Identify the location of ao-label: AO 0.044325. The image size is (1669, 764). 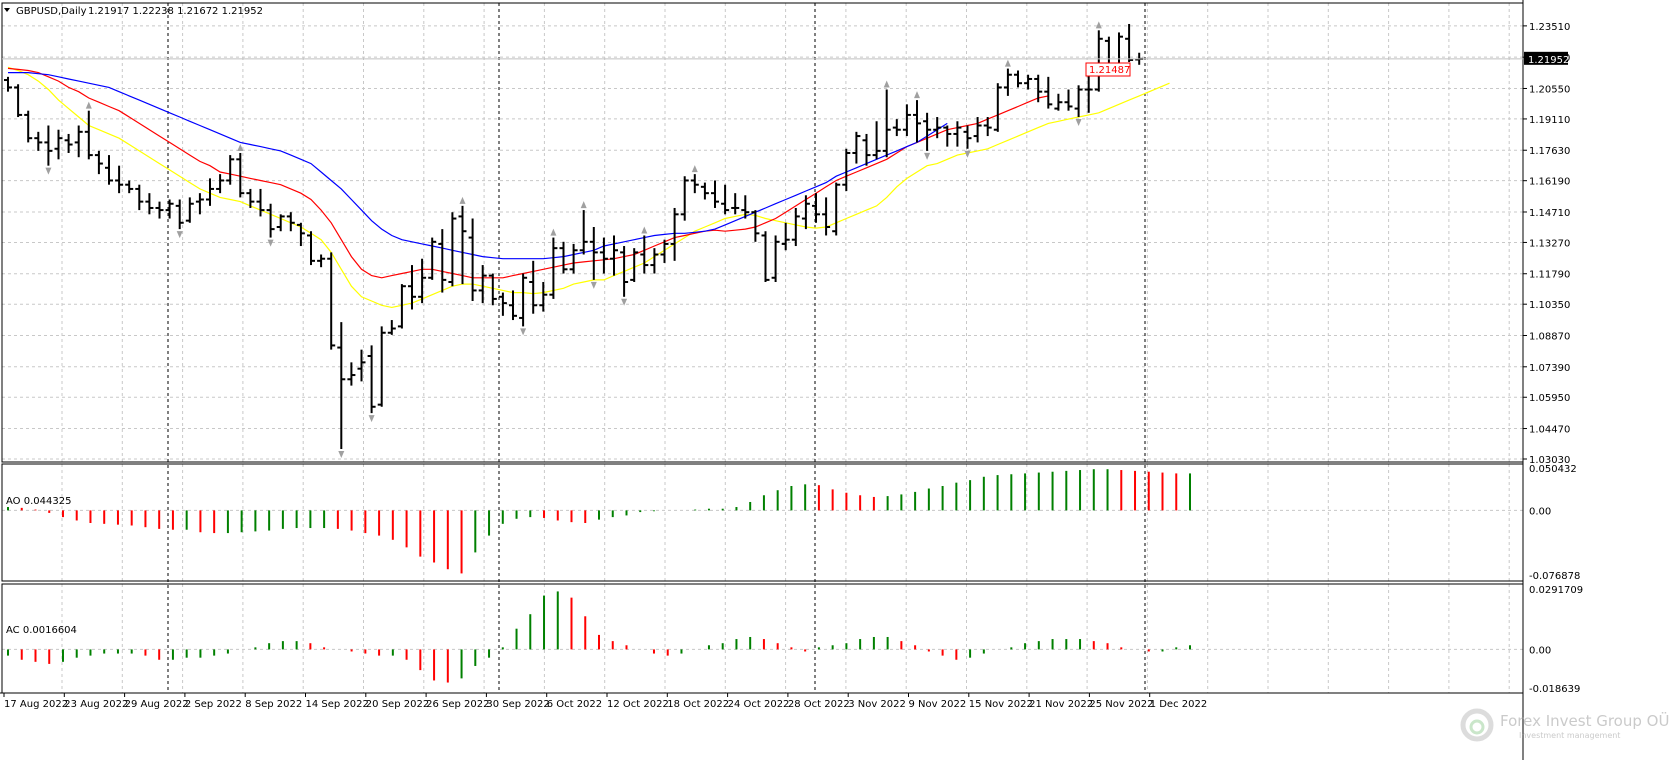
(38, 501).